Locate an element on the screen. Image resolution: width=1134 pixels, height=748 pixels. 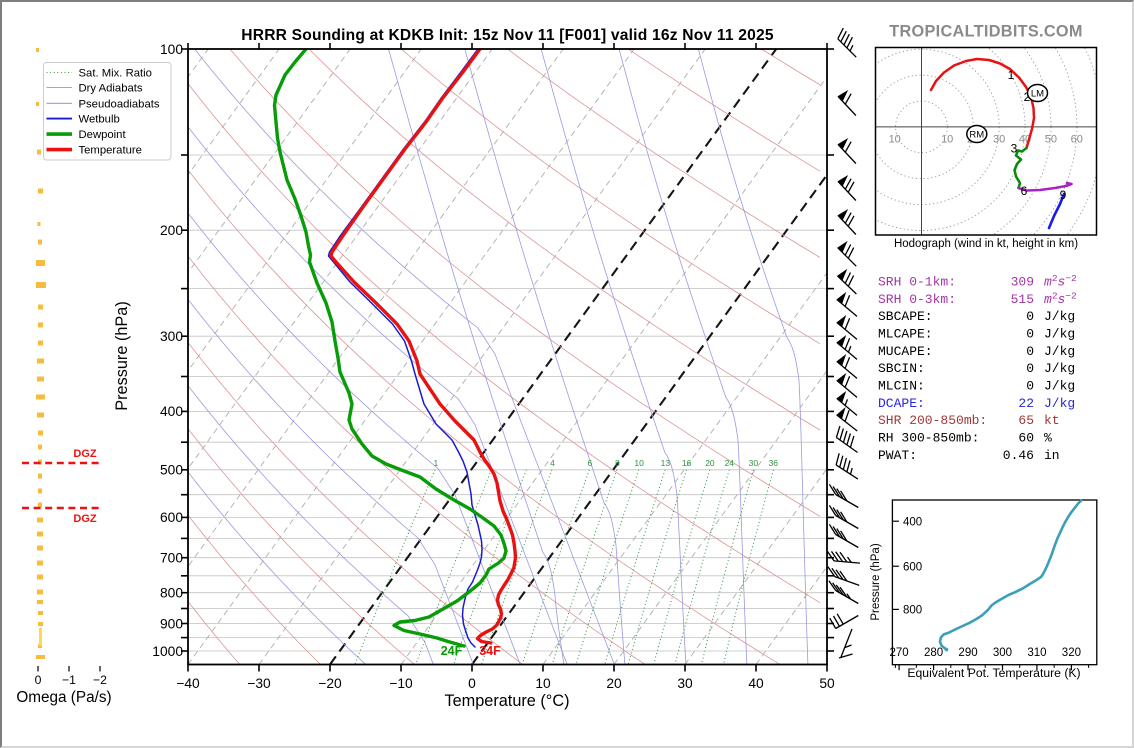
svg-text: RM is located at coordinates (976, 135).